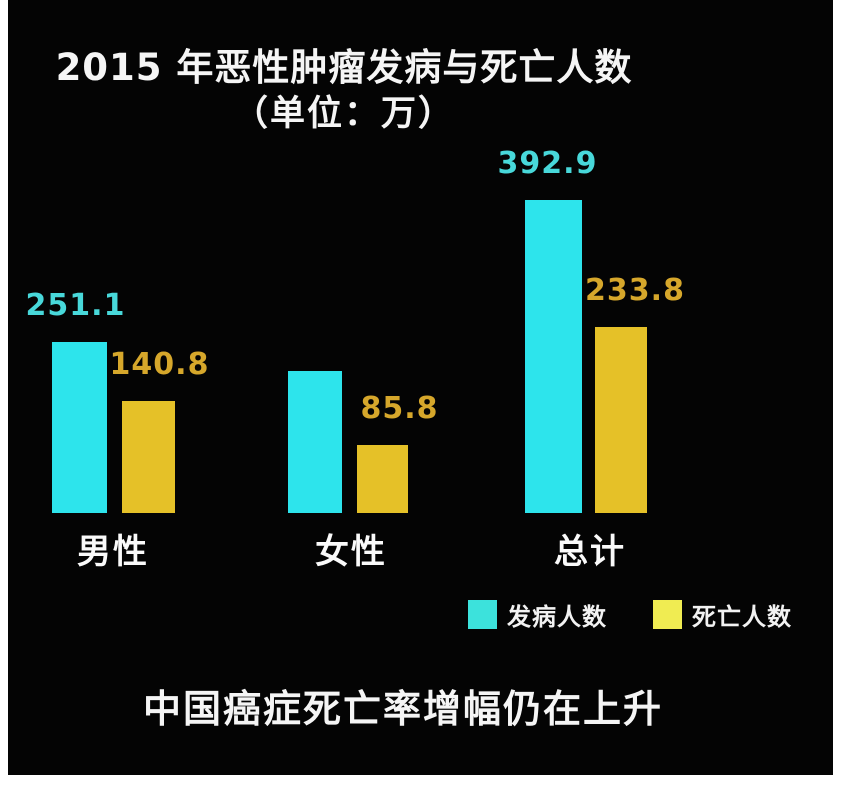 The height and width of the screenshot is (789, 846). What do you see at coordinates (482, 614) in the screenshot?
I see `legend-incidence-swatch-icon` at bounding box center [482, 614].